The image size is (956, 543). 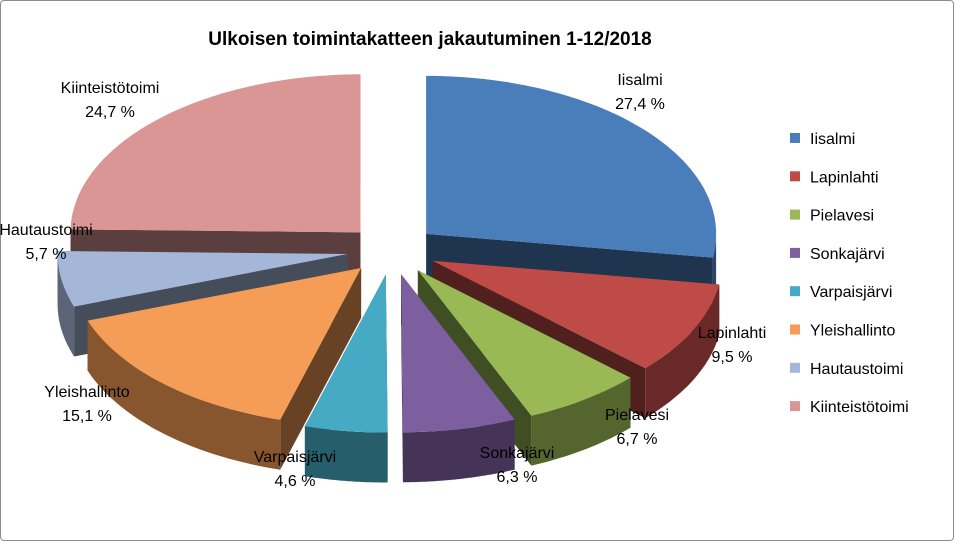 I want to click on slice-sonkajärvi, so click(x=458, y=378).